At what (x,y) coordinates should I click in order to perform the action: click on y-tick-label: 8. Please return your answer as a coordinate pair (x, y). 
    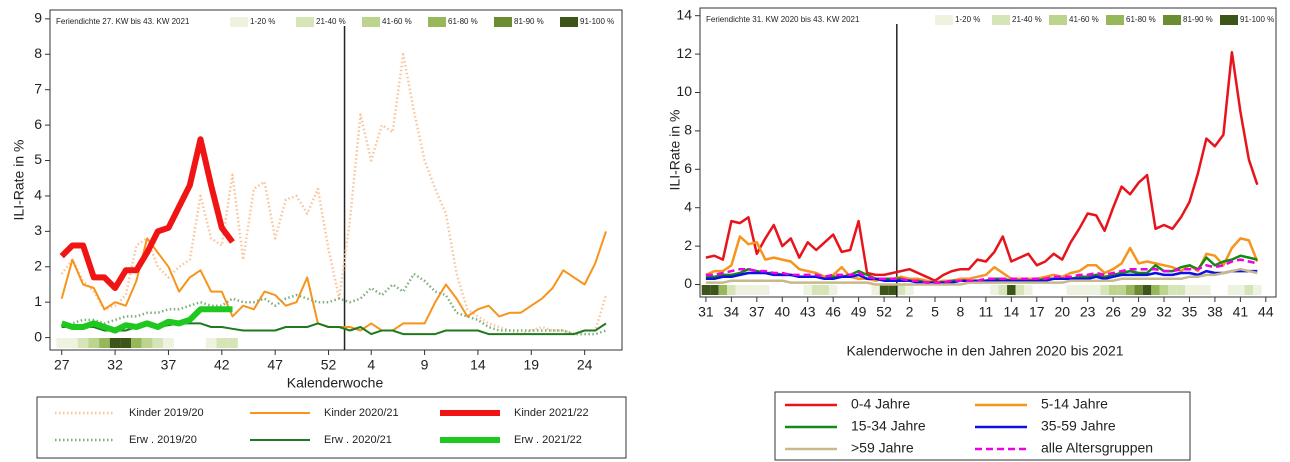
    Looking at the image, I should click on (688, 130).